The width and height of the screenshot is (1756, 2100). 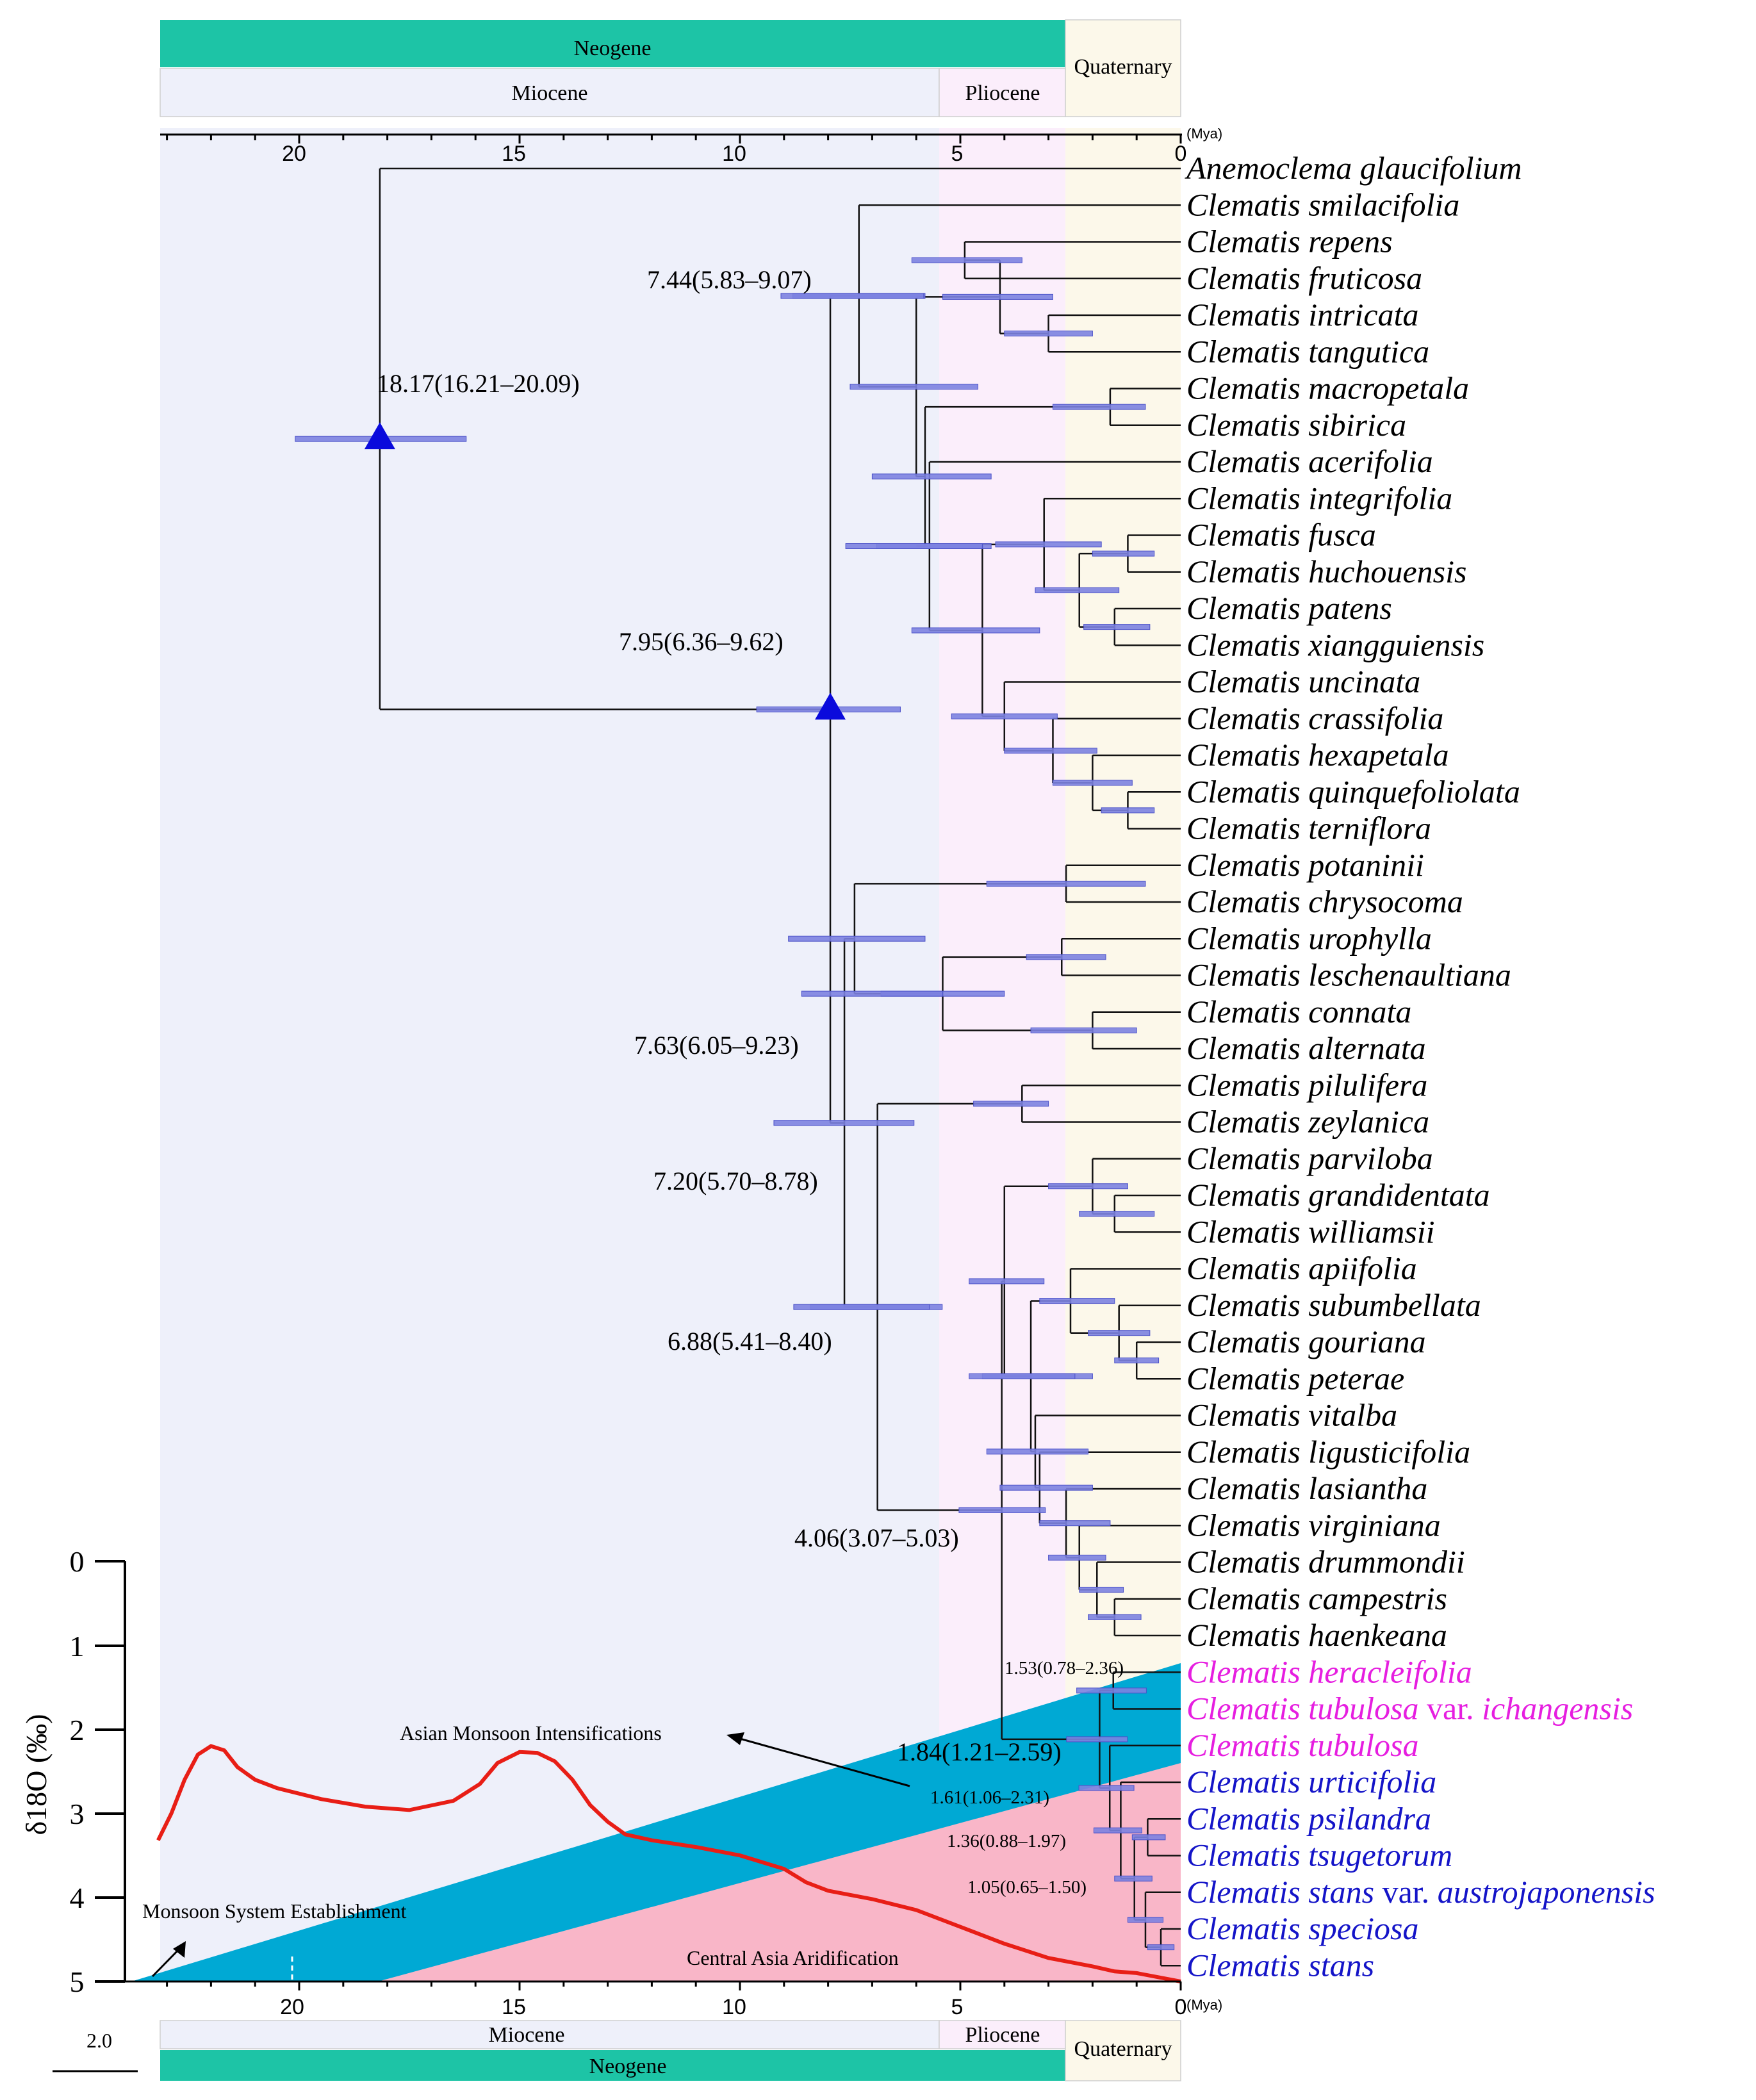 I want to click on quaternary-band, so click(x=1123, y=68).